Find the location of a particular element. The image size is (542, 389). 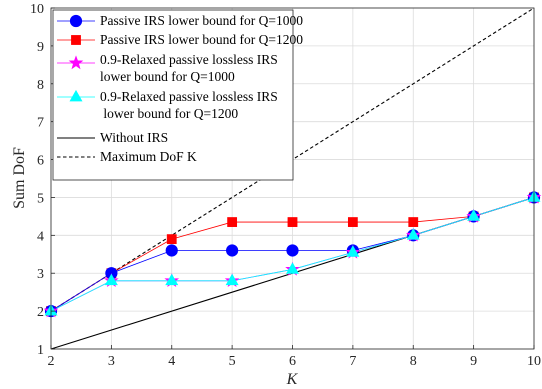

x-tick-label: 9 is located at coordinates (473, 361).